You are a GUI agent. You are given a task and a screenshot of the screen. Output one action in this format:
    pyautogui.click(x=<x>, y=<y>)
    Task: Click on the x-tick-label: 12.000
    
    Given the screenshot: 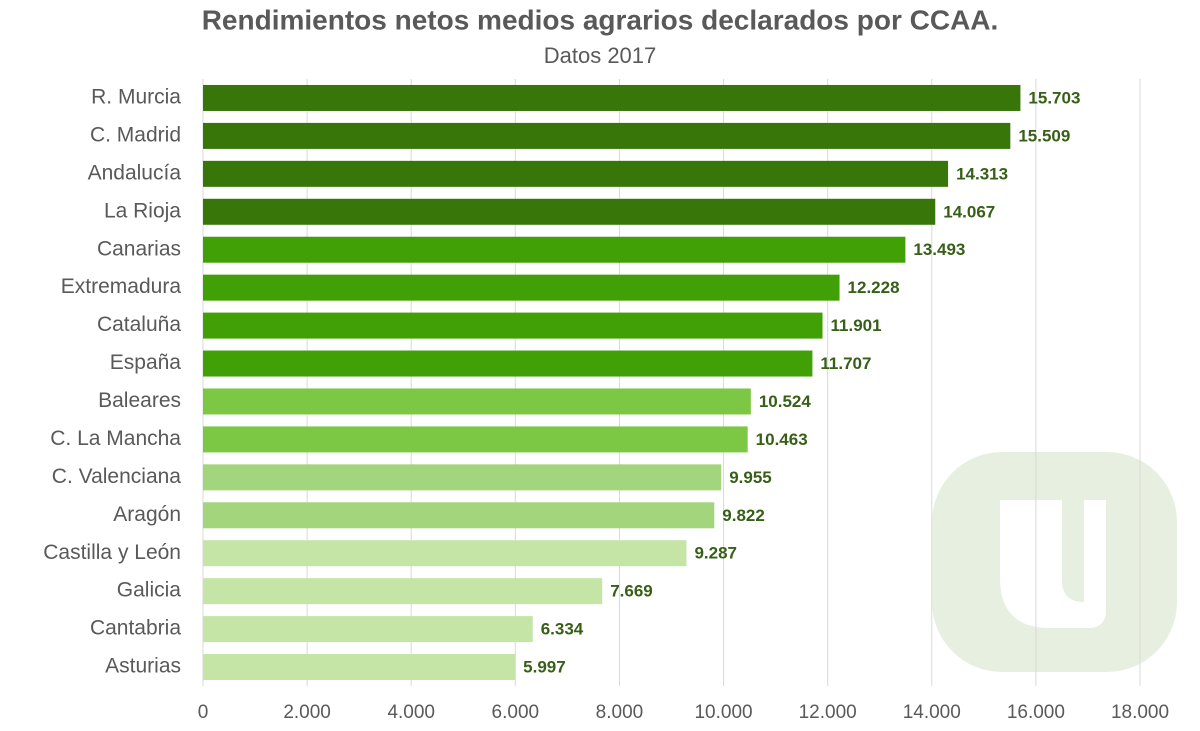 What is the action you would take?
    pyautogui.click(x=828, y=712)
    